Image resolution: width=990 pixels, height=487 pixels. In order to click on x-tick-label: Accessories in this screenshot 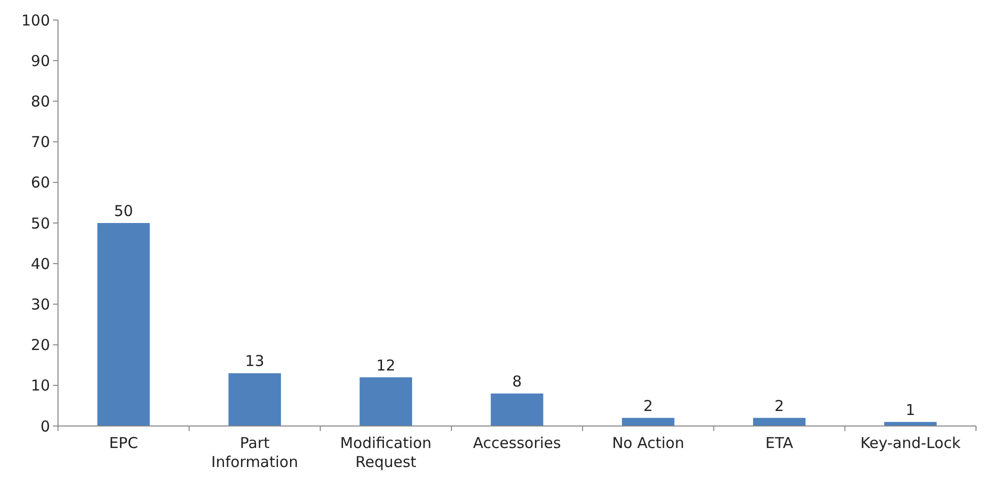, I will do `click(517, 443)`.